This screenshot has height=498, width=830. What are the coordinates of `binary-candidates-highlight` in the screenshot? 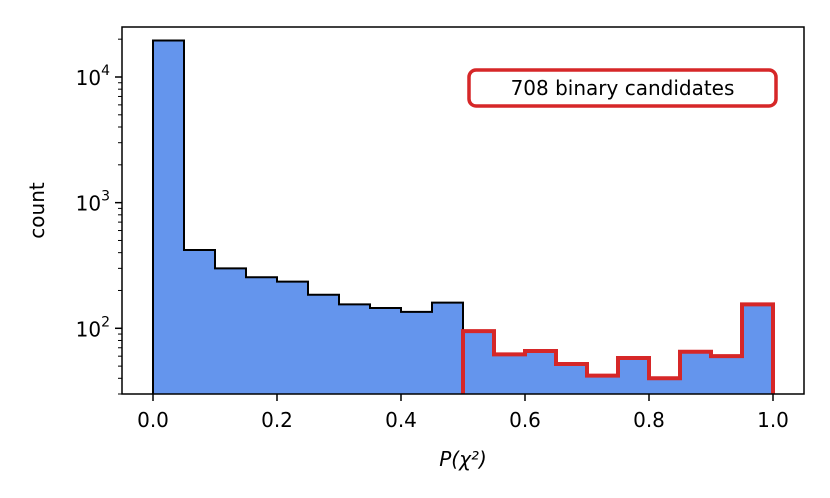 It's located at (618, 348).